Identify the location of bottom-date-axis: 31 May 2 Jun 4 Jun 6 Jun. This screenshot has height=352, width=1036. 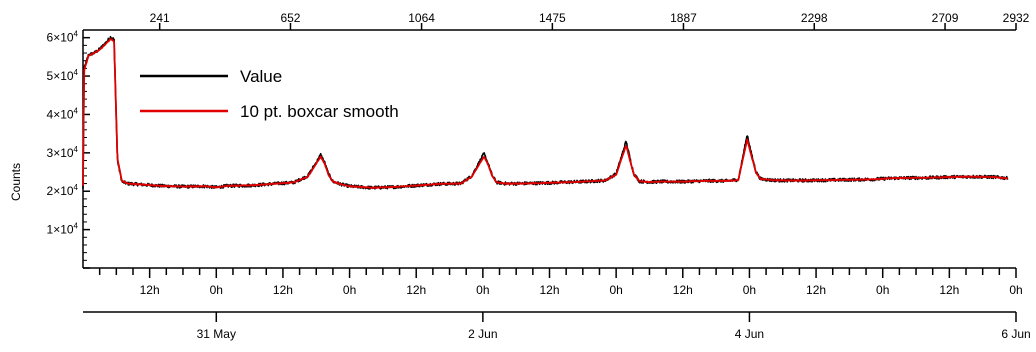
(557, 326).